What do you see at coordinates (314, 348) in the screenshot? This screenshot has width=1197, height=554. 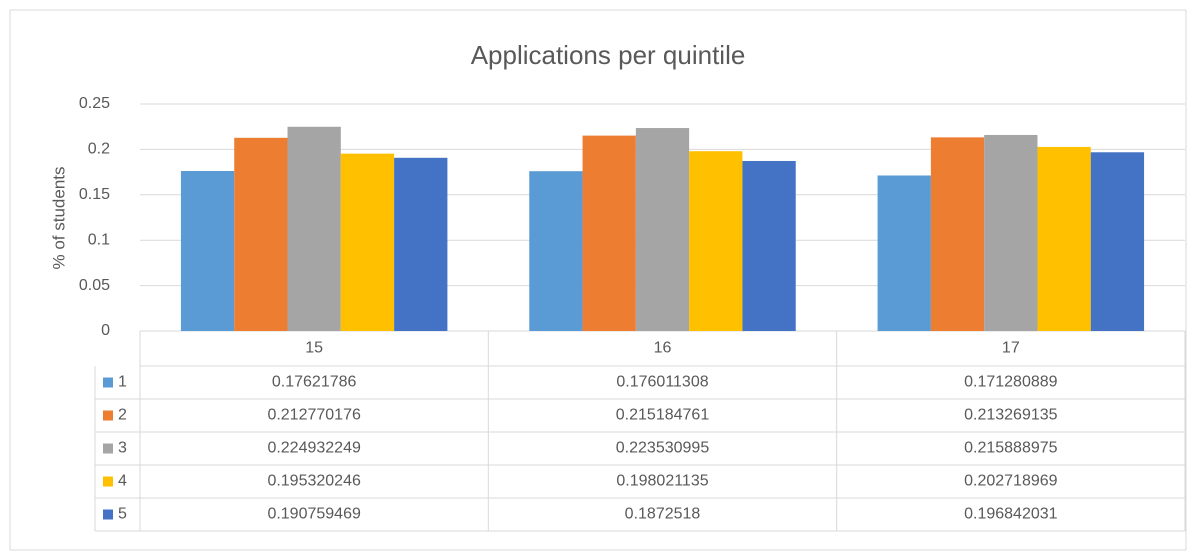 I see `x-tick-label: 15` at bounding box center [314, 348].